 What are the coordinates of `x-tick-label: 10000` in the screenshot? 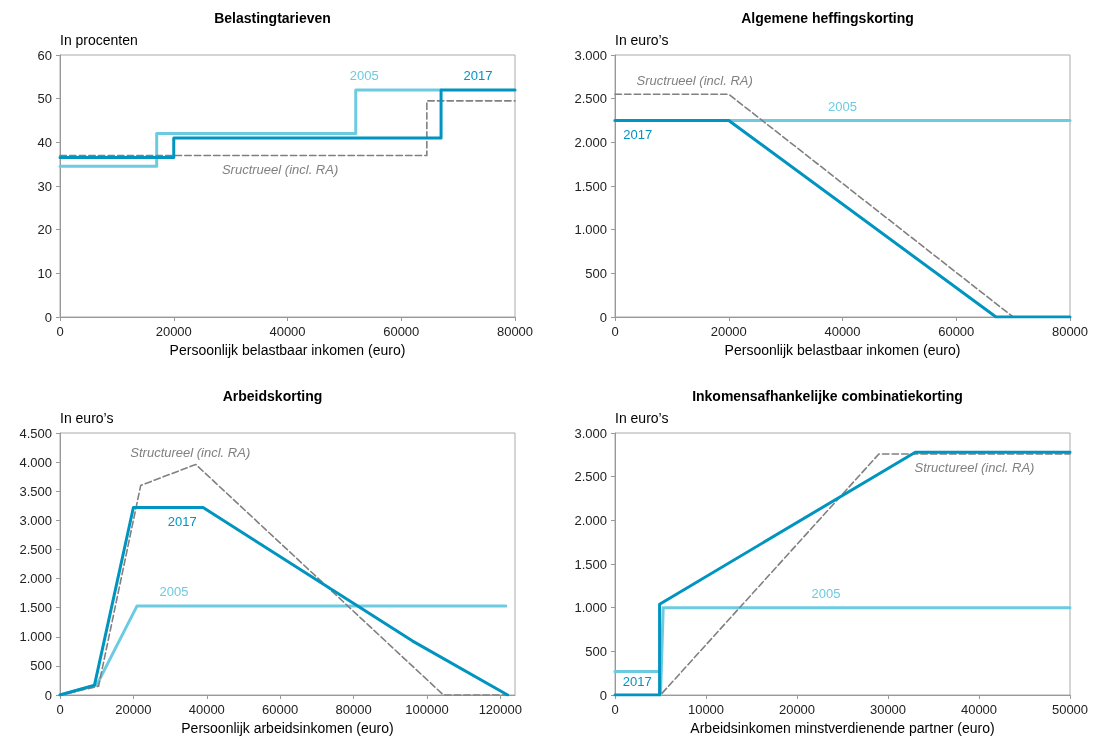 It's located at (706, 709).